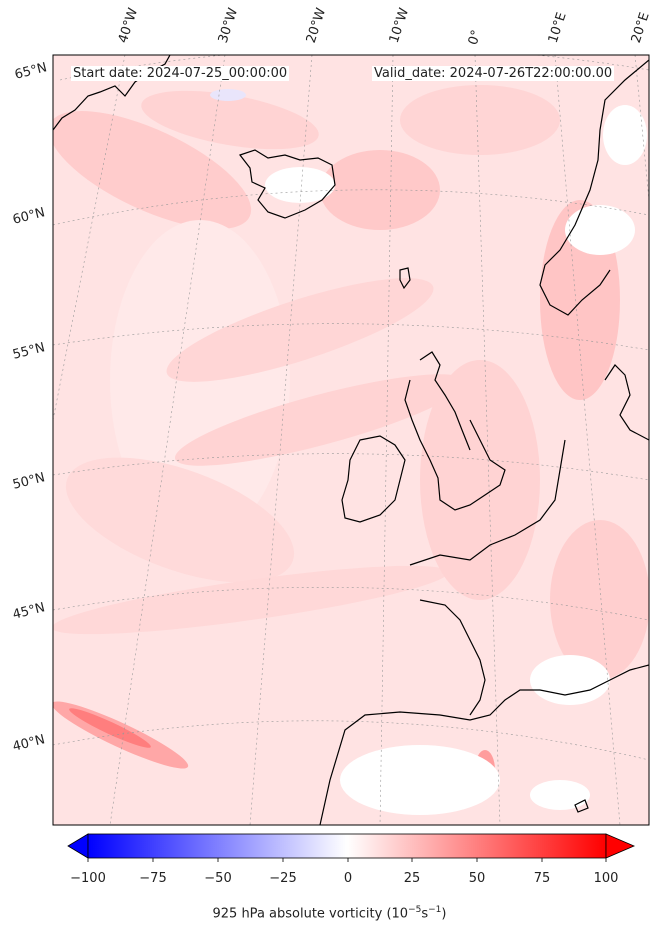 The height and width of the screenshot is (936, 659). Describe the element at coordinates (347, 860) in the screenshot. I see `colorbar-tick-marks` at that location.